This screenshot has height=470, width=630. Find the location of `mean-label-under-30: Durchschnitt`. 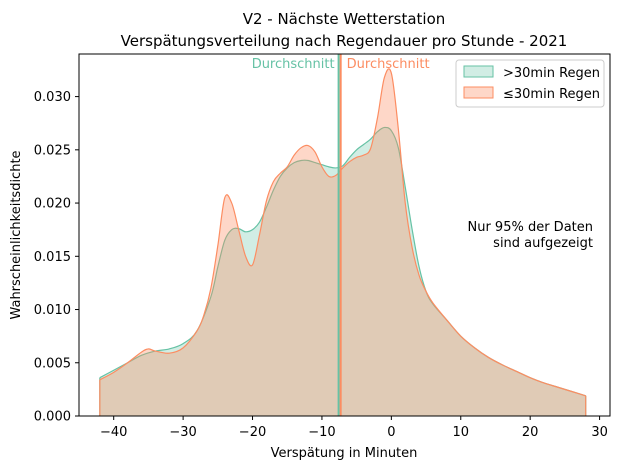

mean-label-under-30: Durchschnitt is located at coordinates (388, 64).